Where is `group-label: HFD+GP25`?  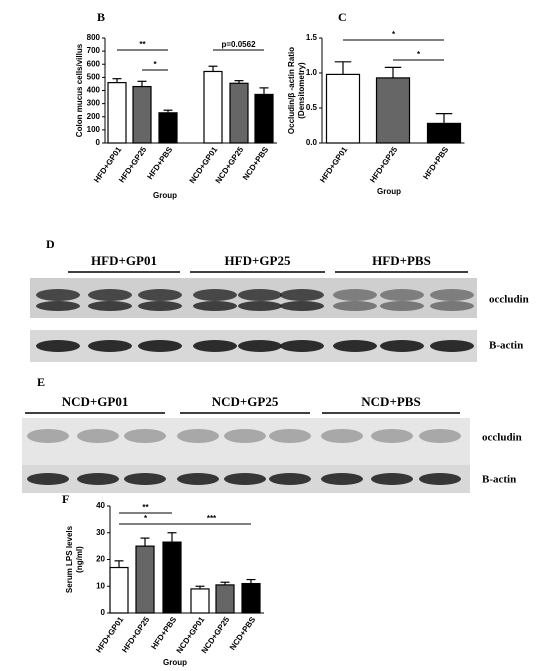
group-label: HFD+GP25 is located at coordinates (258, 260).